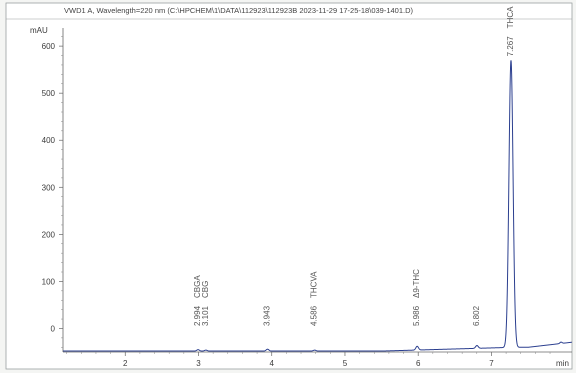  What do you see at coordinates (197, 286) in the screenshot?
I see `peak-compound-label: CBGA` at bounding box center [197, 286].